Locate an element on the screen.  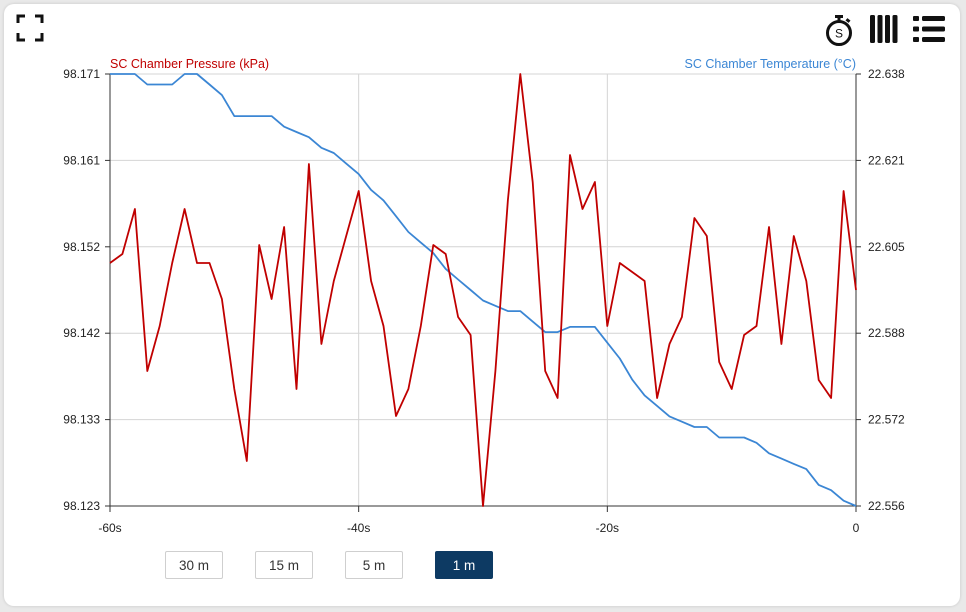
left-tick-label: 98.142 is located at coordinates (81, 333).